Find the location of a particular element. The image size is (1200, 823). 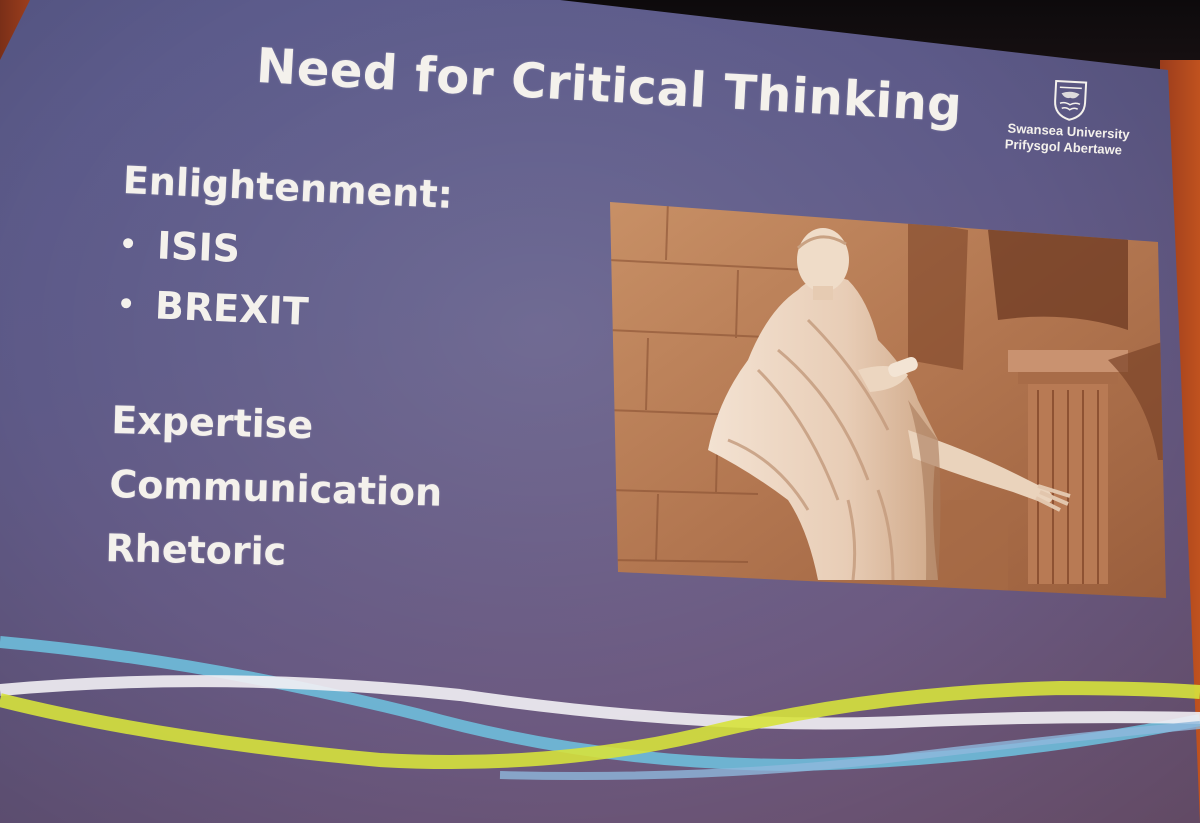

term-expertise: Expertise is located at coordinates (212, 423).